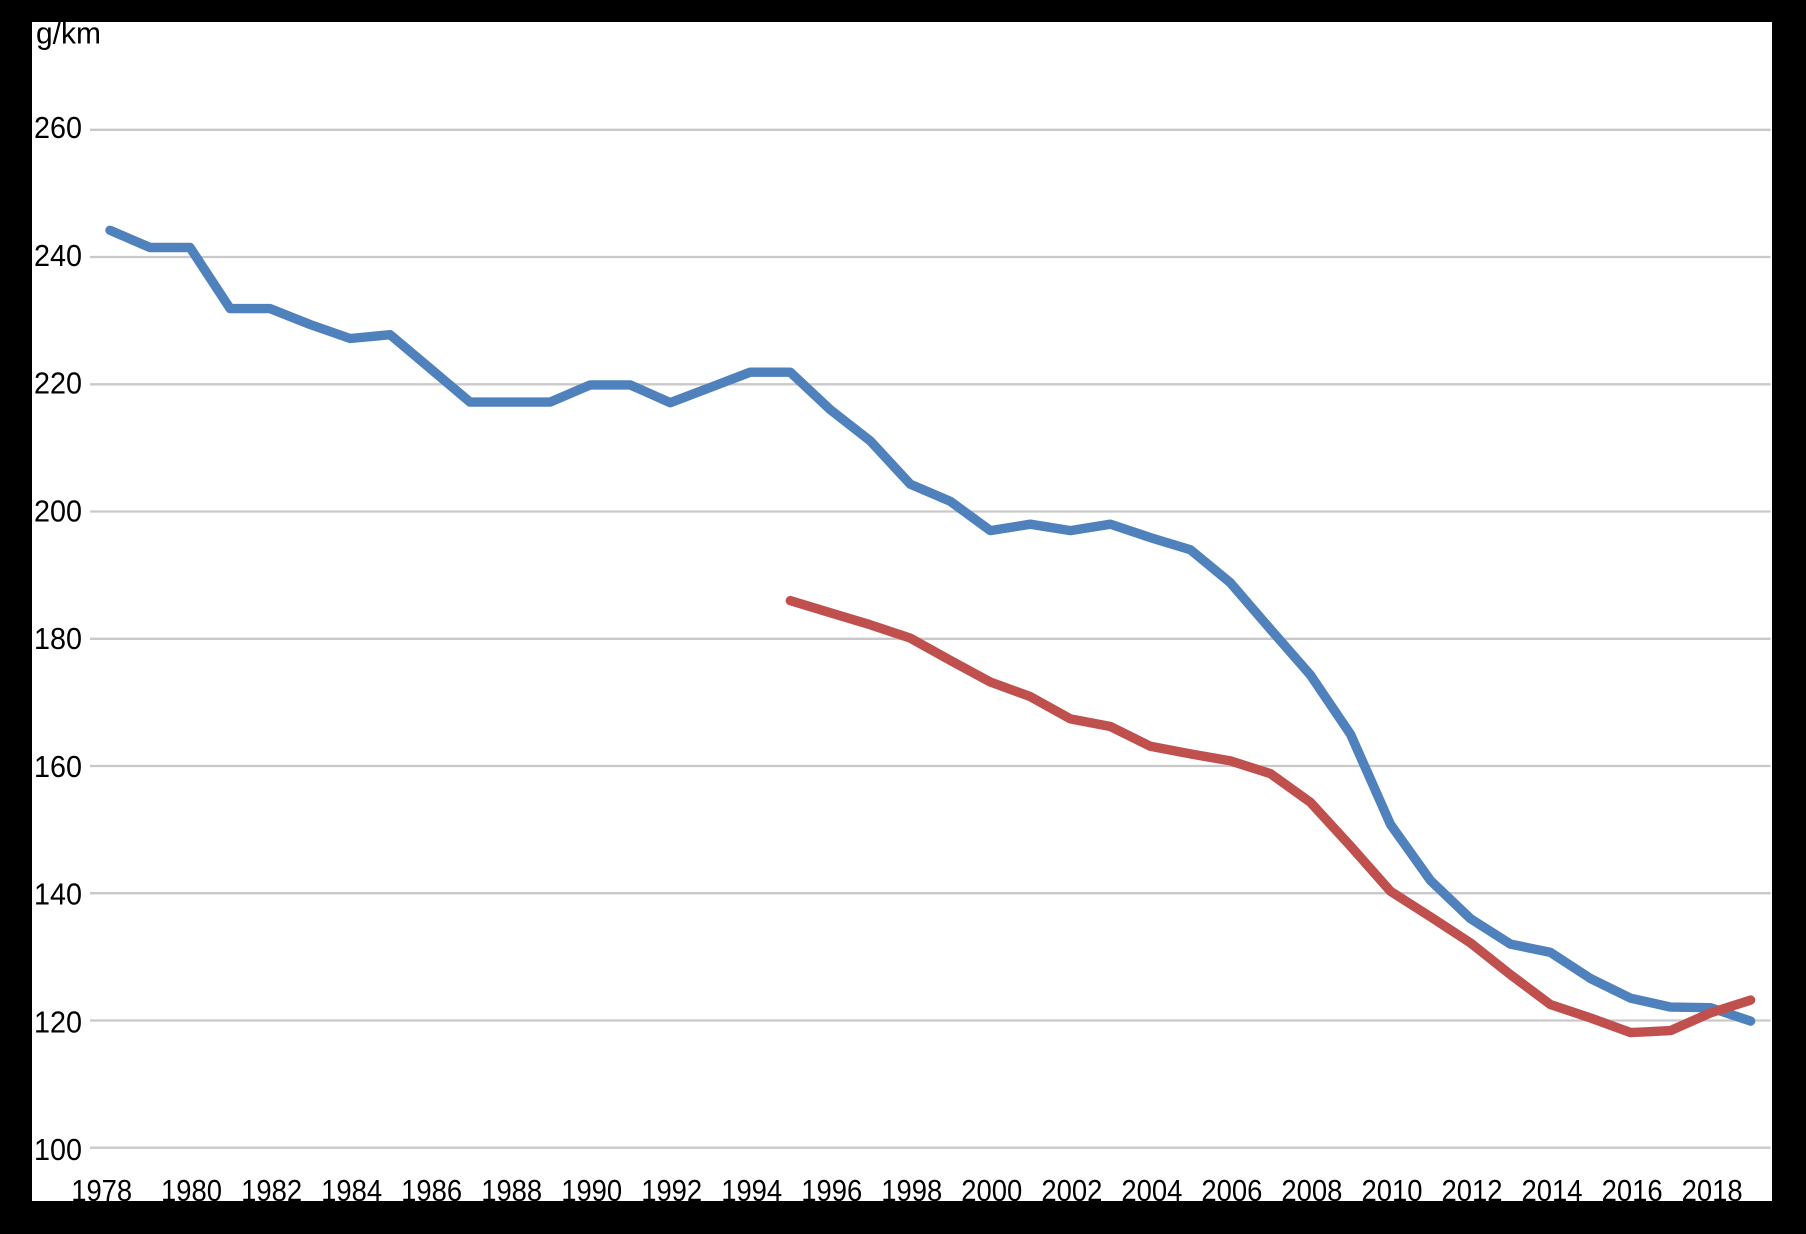  What do you see at coordinates (58, 255) in the screenshot?
I see `svg-text: 240` at bounding box center [58, 255].